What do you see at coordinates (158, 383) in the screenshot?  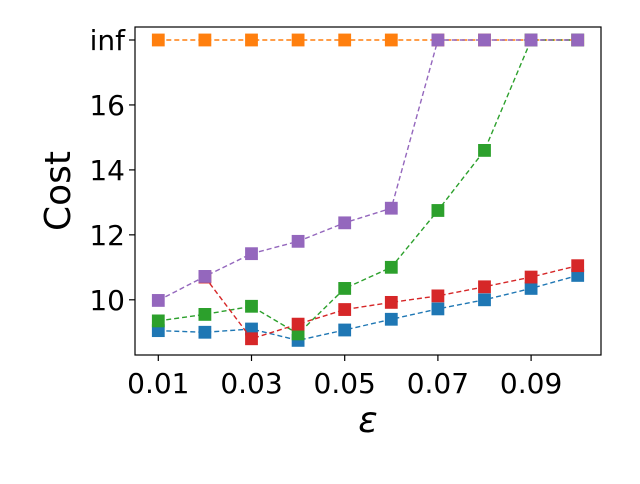 I see `x-tick-label: 0.01` at bounding box center [158, 383].